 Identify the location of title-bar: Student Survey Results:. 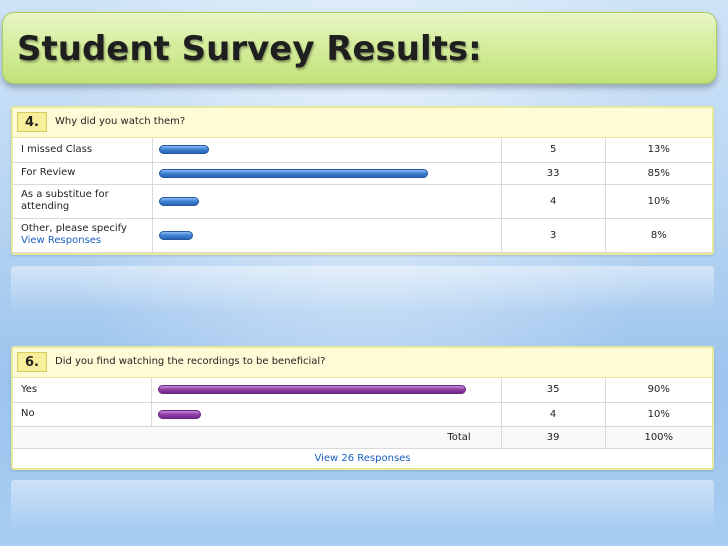
(359, 48).